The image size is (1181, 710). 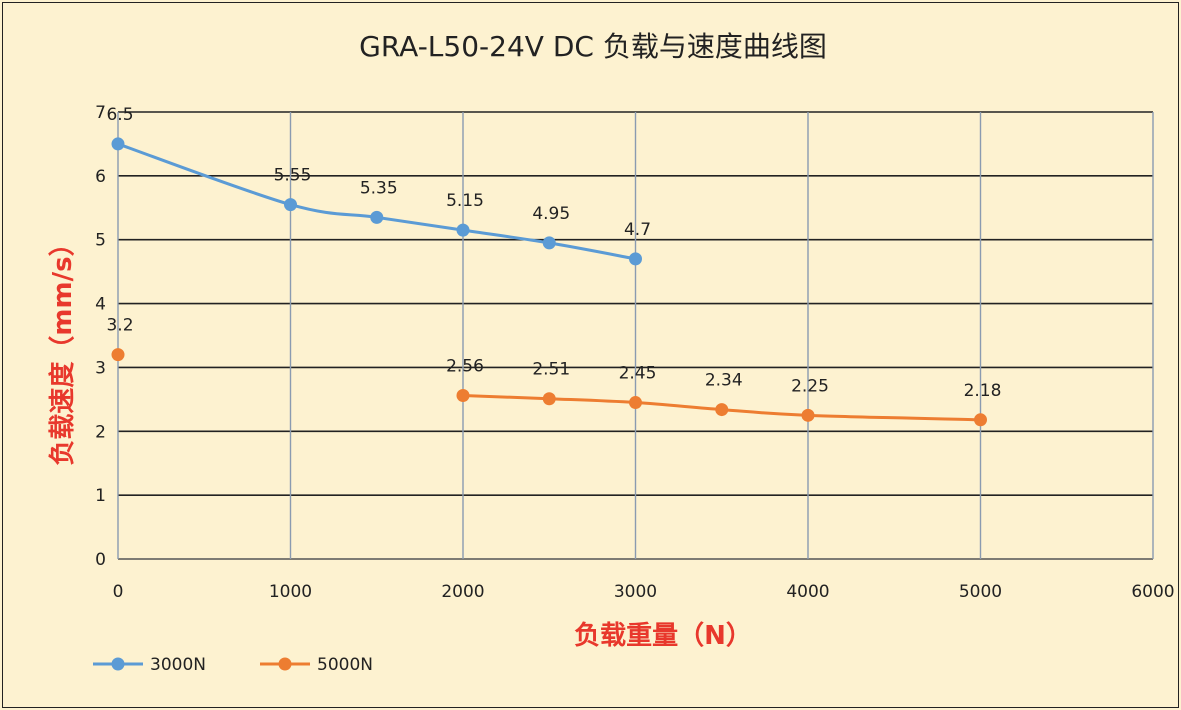 I want to click on legend-marker-5000N, so click(x=285, y=664).